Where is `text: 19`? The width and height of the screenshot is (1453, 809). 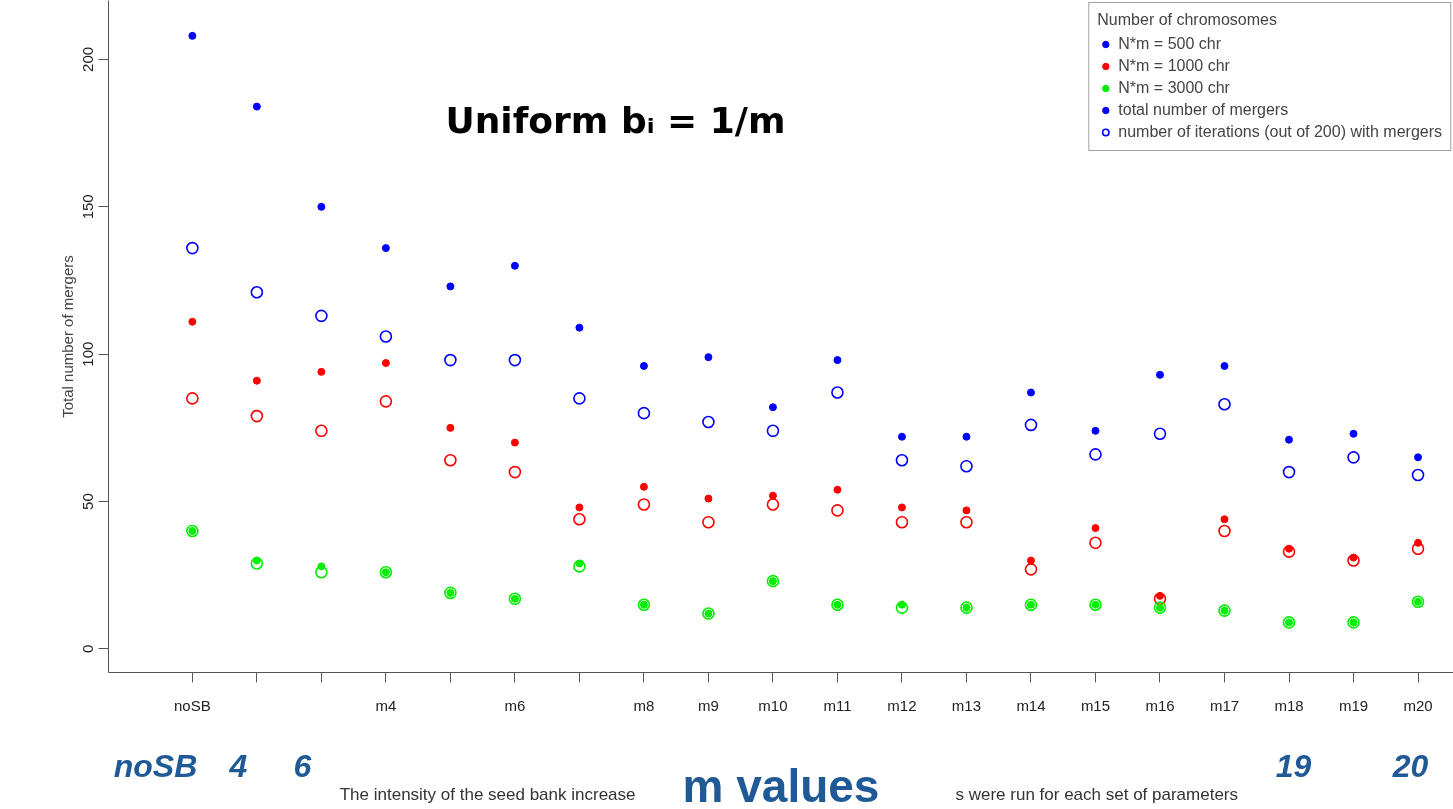
text: 19 is located at coordinates (1293, 765).